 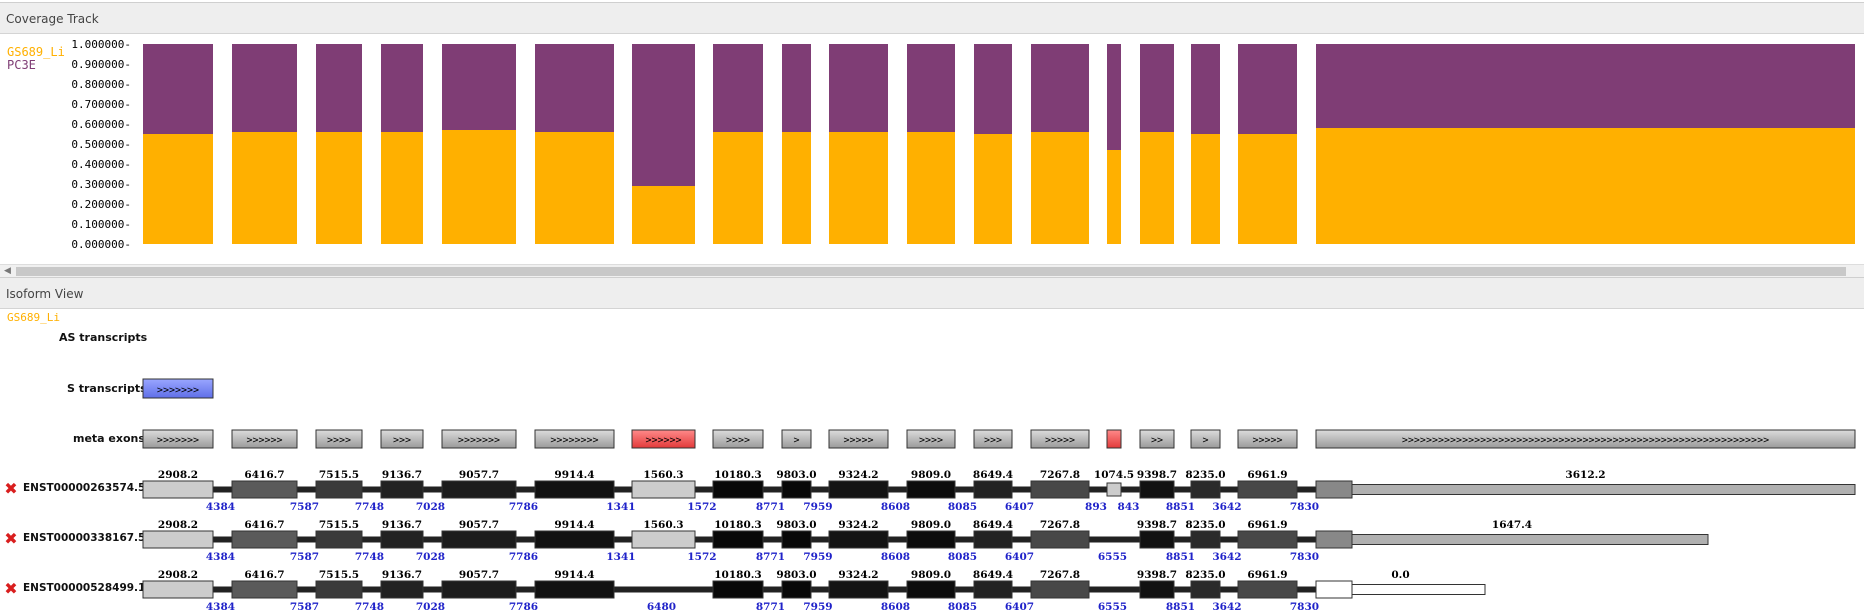 I want to click on junction-count-label: 8771, so click(x=770, y=557).